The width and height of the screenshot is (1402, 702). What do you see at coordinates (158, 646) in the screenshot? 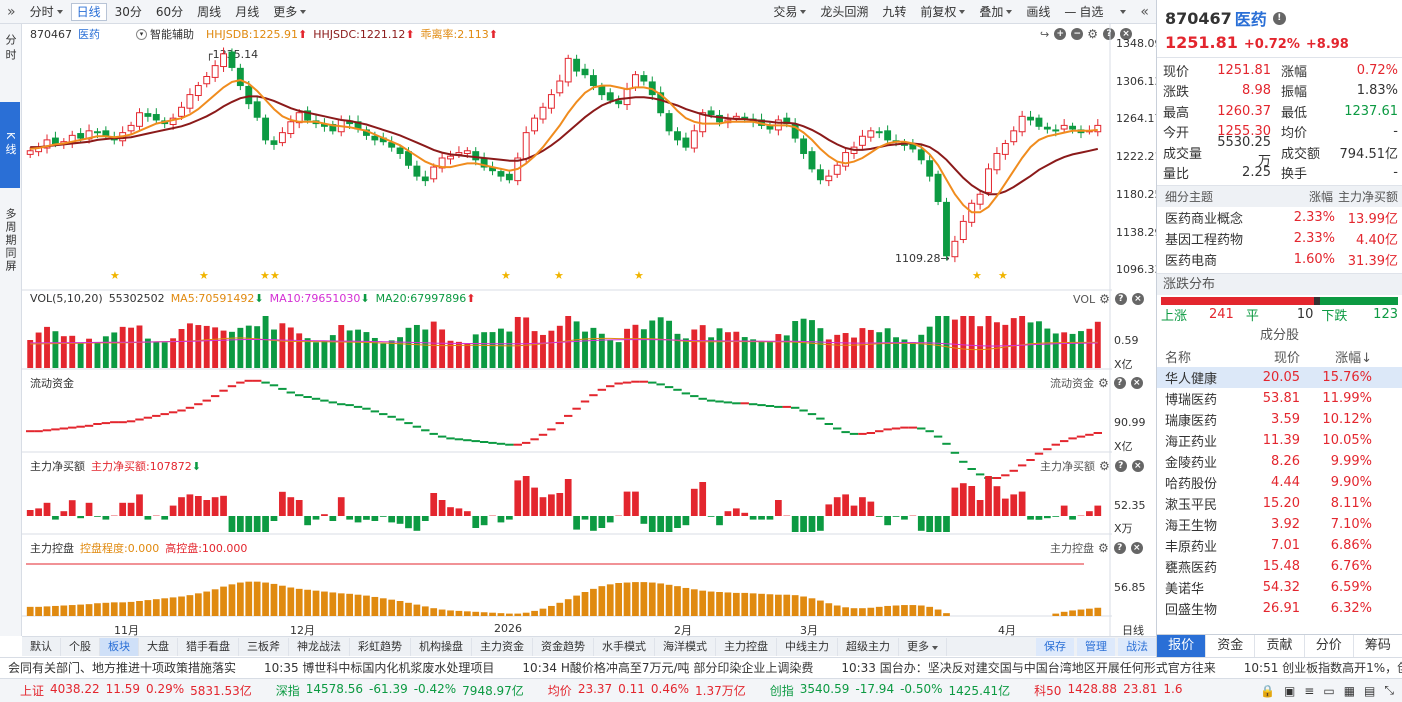
I see `tab-market: 大盘` at bounding box center [158, 646].